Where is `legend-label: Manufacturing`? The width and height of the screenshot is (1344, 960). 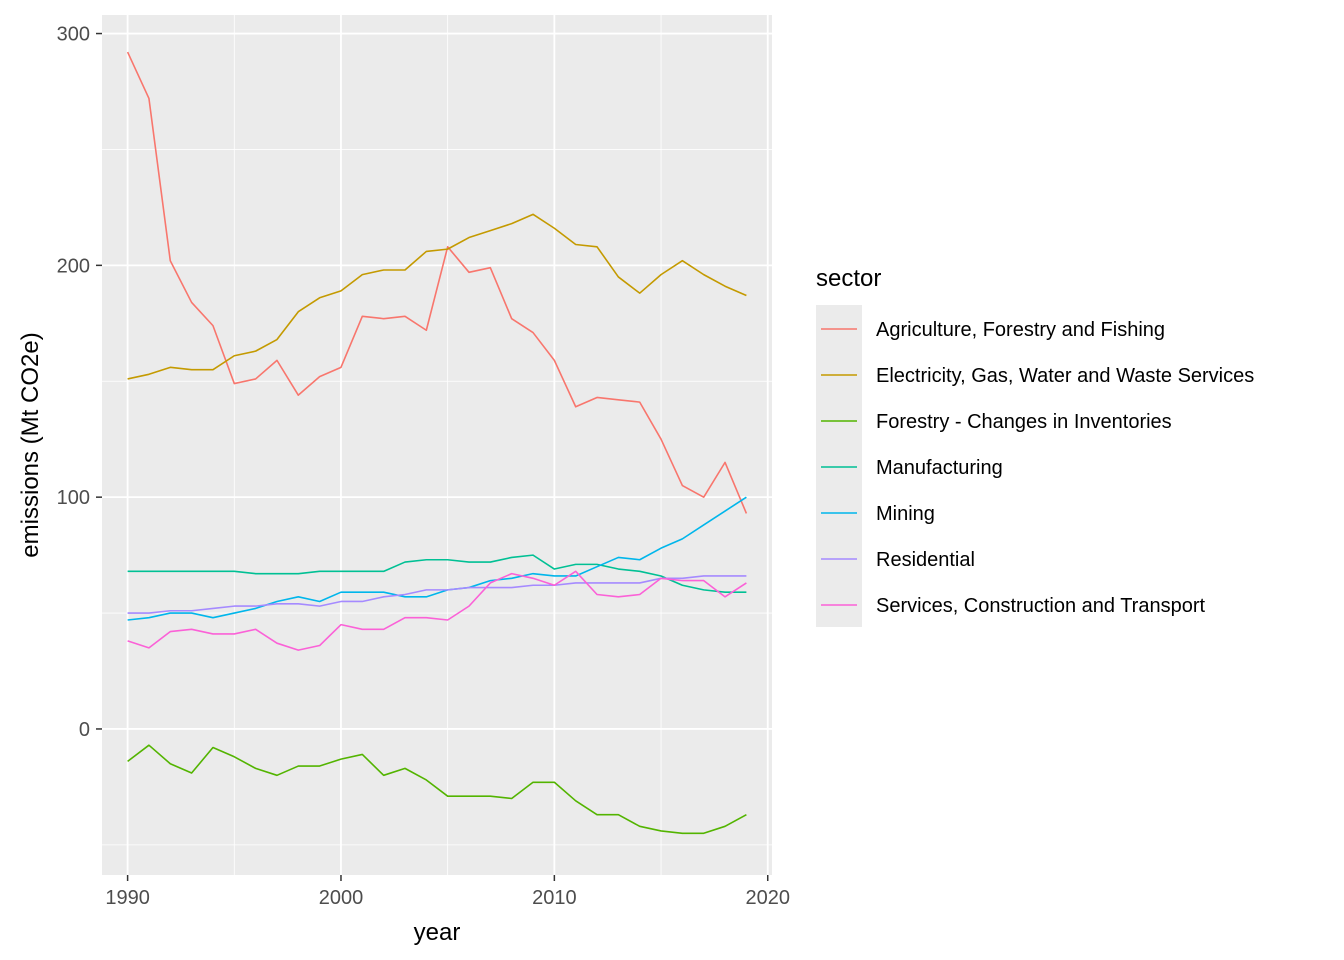
legend-label: Manufacturing is located at coordinates (939, 468).